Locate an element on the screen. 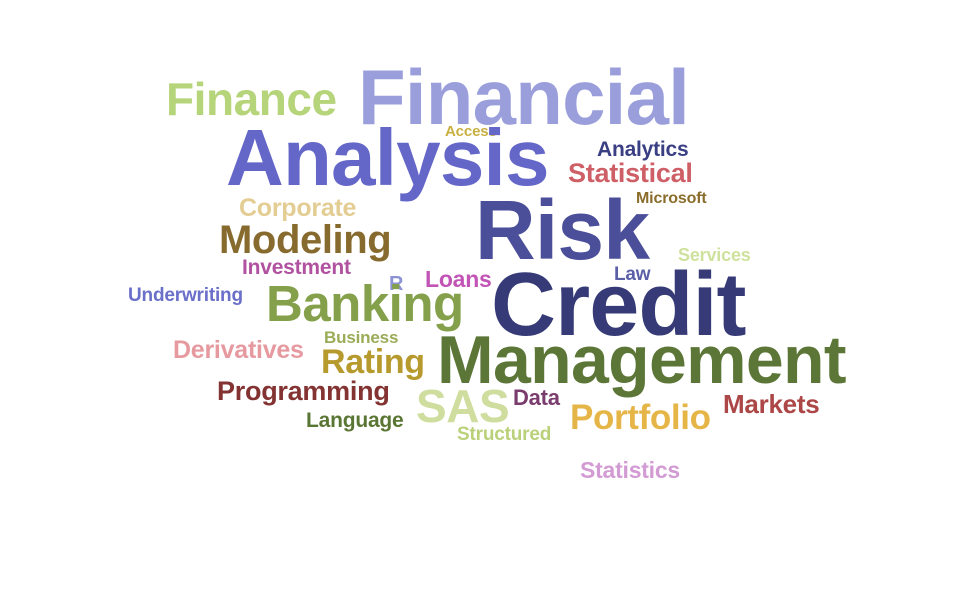 The width and height of the screenshot is (960, 600). word-sas: SAS is located at coordinates (463, 406).